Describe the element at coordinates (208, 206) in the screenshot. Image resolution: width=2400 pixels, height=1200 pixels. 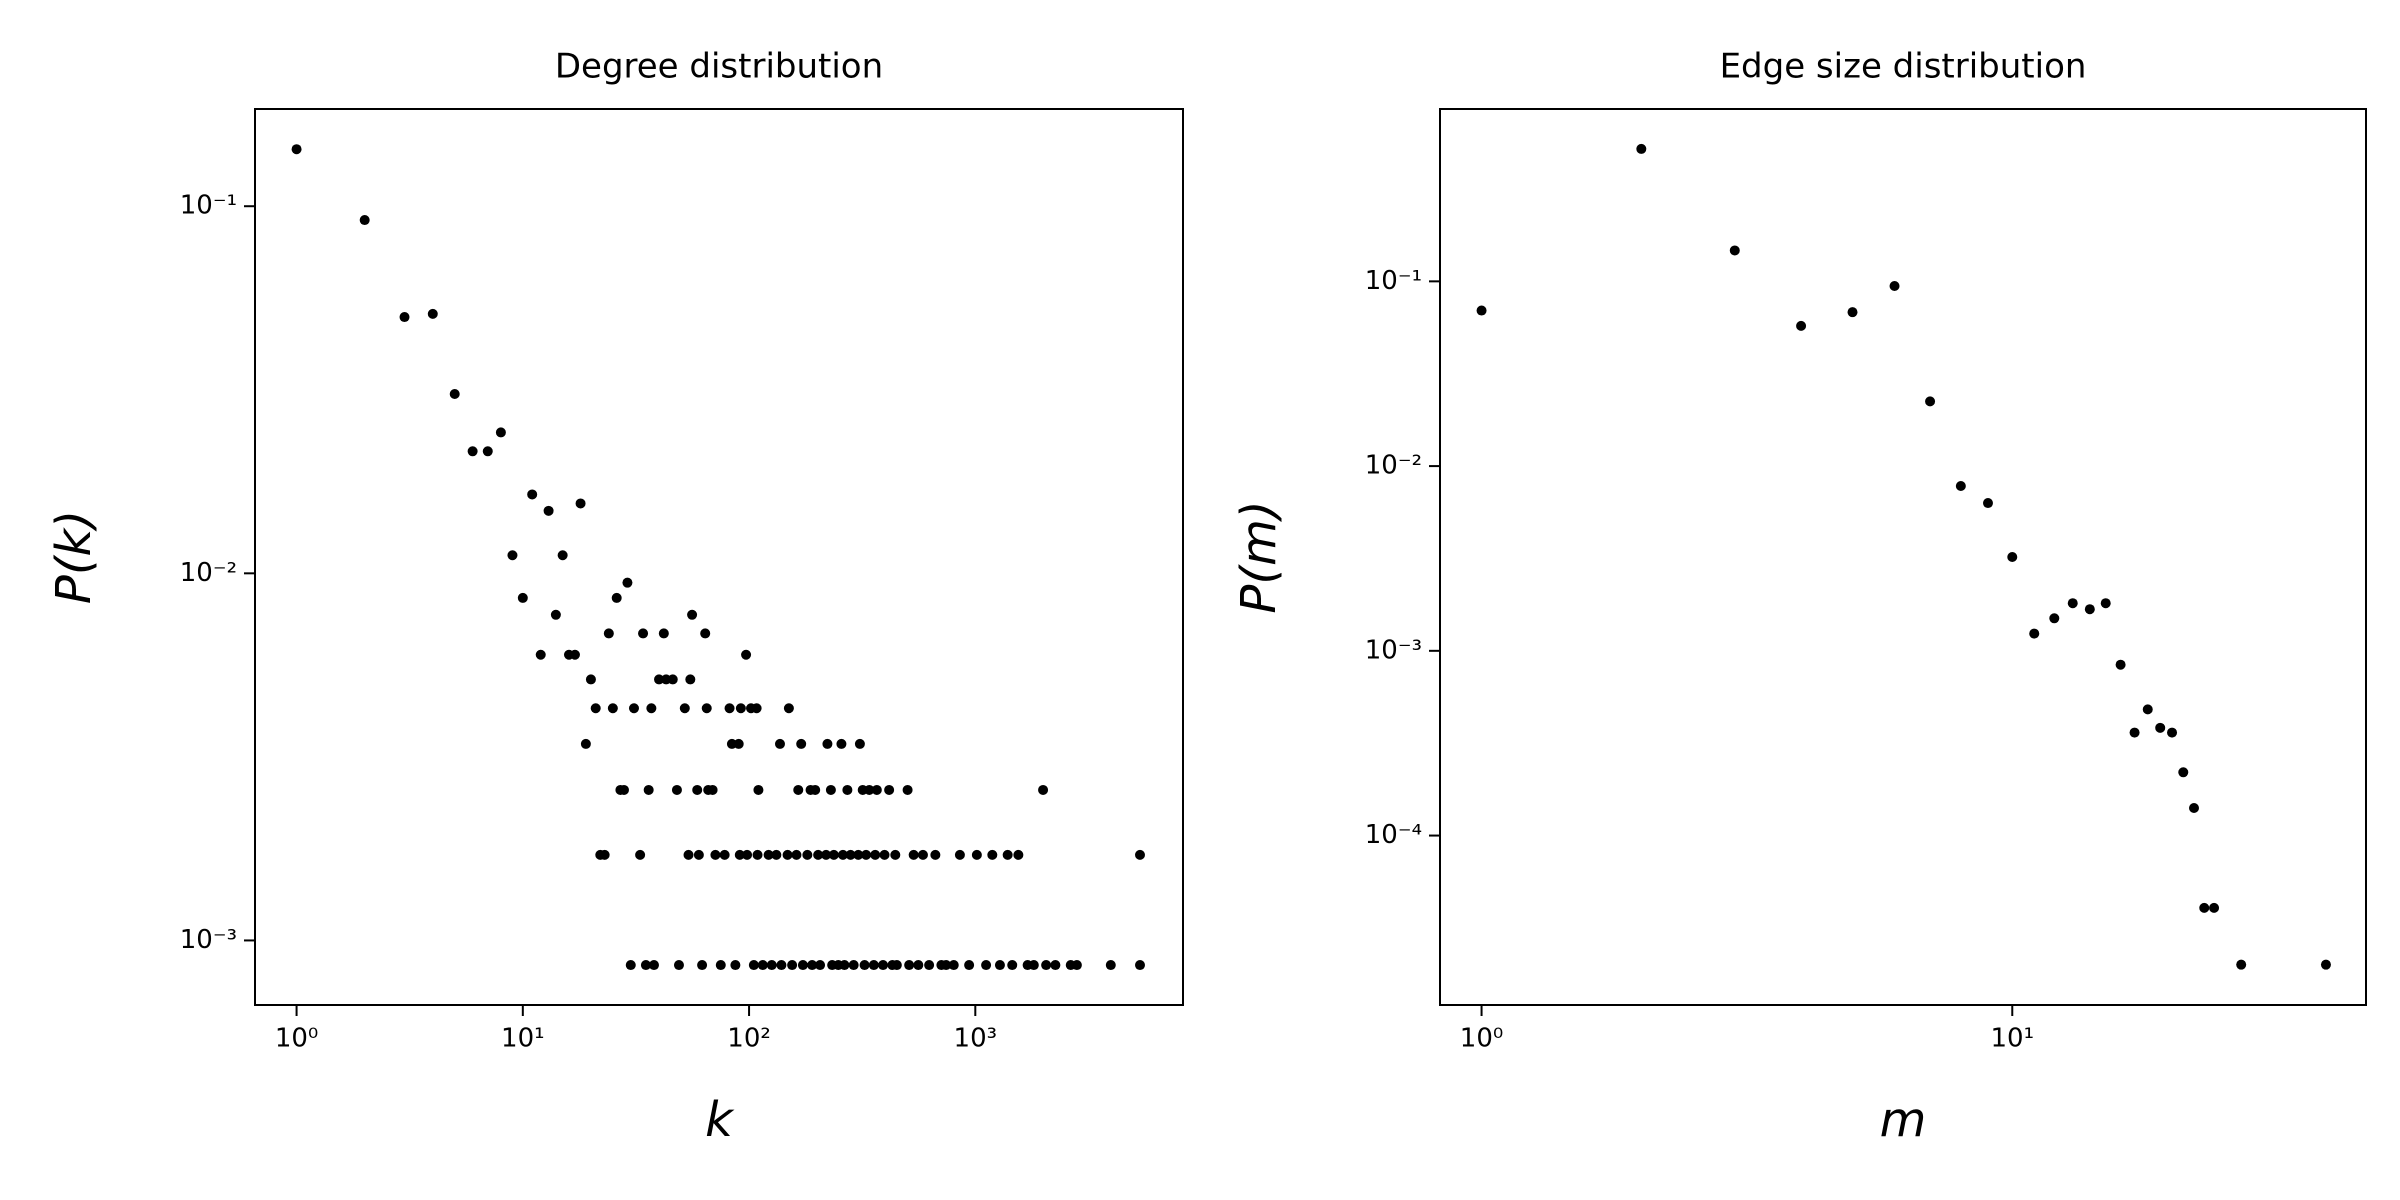
I see `y-tick-label: 10⁻¹` at that location.